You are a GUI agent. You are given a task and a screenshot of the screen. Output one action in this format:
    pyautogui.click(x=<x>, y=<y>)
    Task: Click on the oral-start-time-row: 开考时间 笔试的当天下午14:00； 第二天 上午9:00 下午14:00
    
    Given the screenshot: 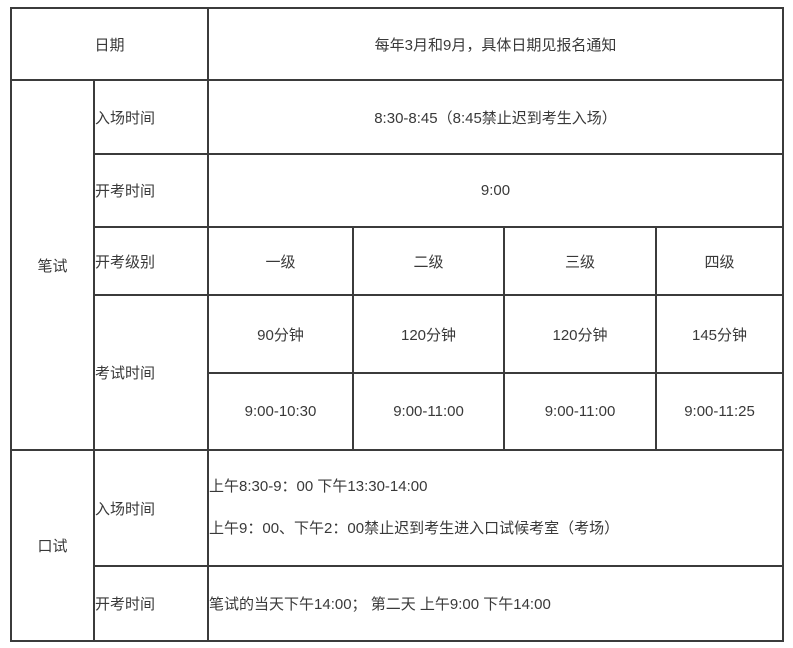 What is the action you would take?
    pyautogui.click(x=398, y=603)
    